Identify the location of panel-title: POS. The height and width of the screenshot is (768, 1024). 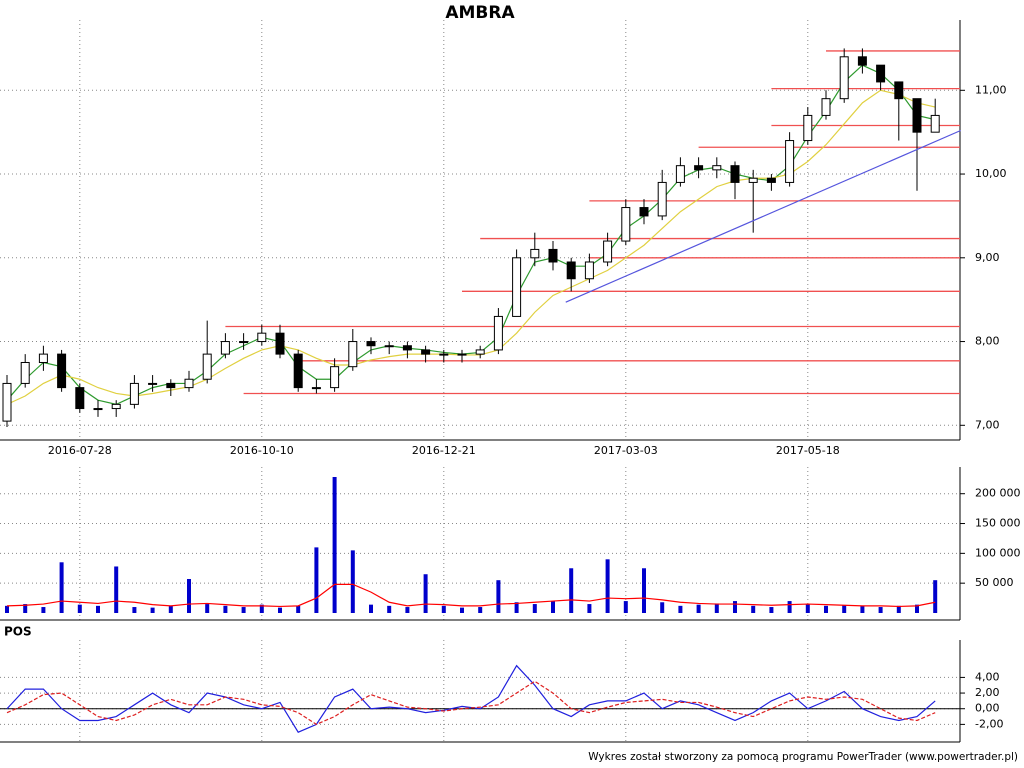
(18, 632).